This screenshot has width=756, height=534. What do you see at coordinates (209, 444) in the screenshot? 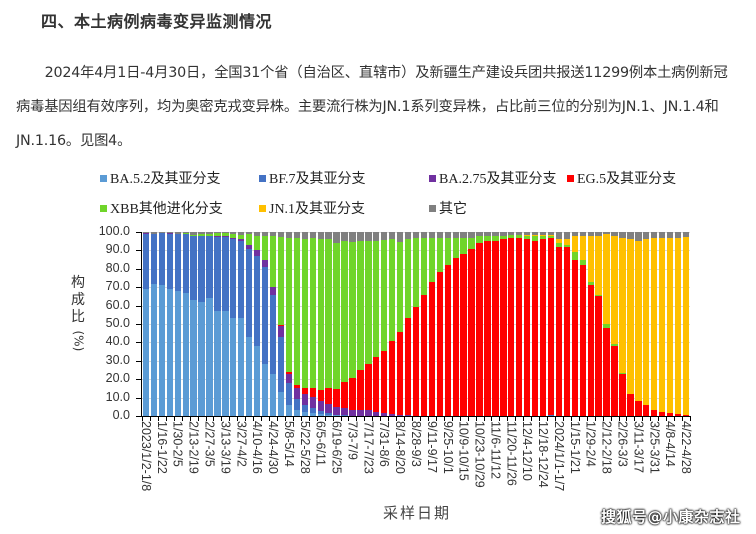
I see `x-tick-label: 2/27-3/5` at bounding box center [209, 444].